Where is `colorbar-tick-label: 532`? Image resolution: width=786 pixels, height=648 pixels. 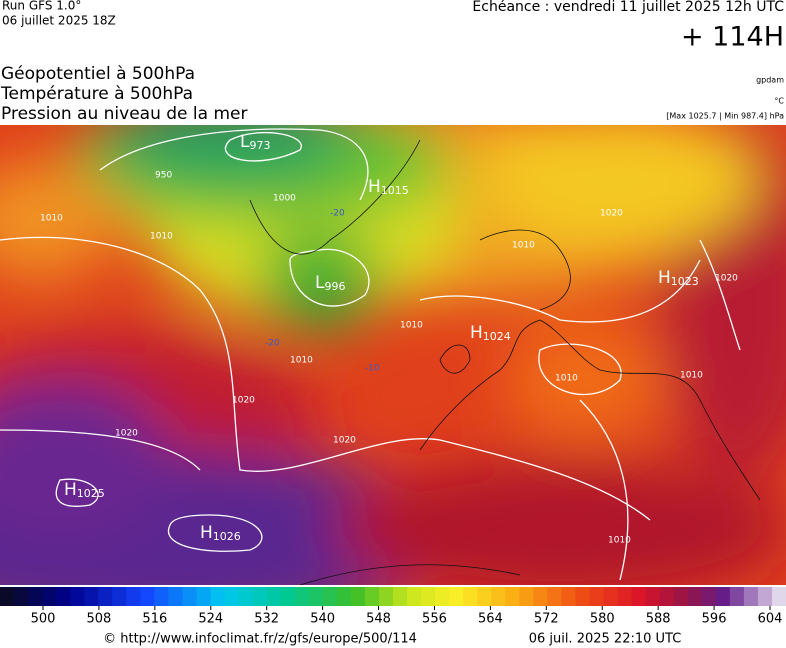 colorbar-tick-label: 532 is located at coordinates (266, 619).